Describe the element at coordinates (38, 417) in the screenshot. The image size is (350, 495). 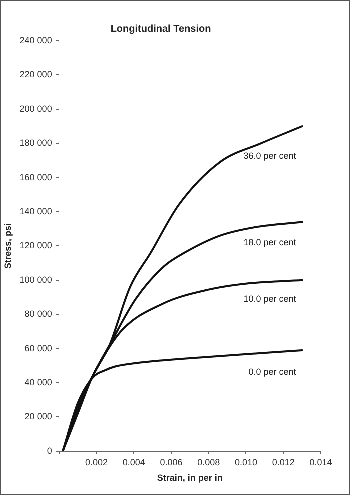
I see `y-tick-label: 20 000` at that location.